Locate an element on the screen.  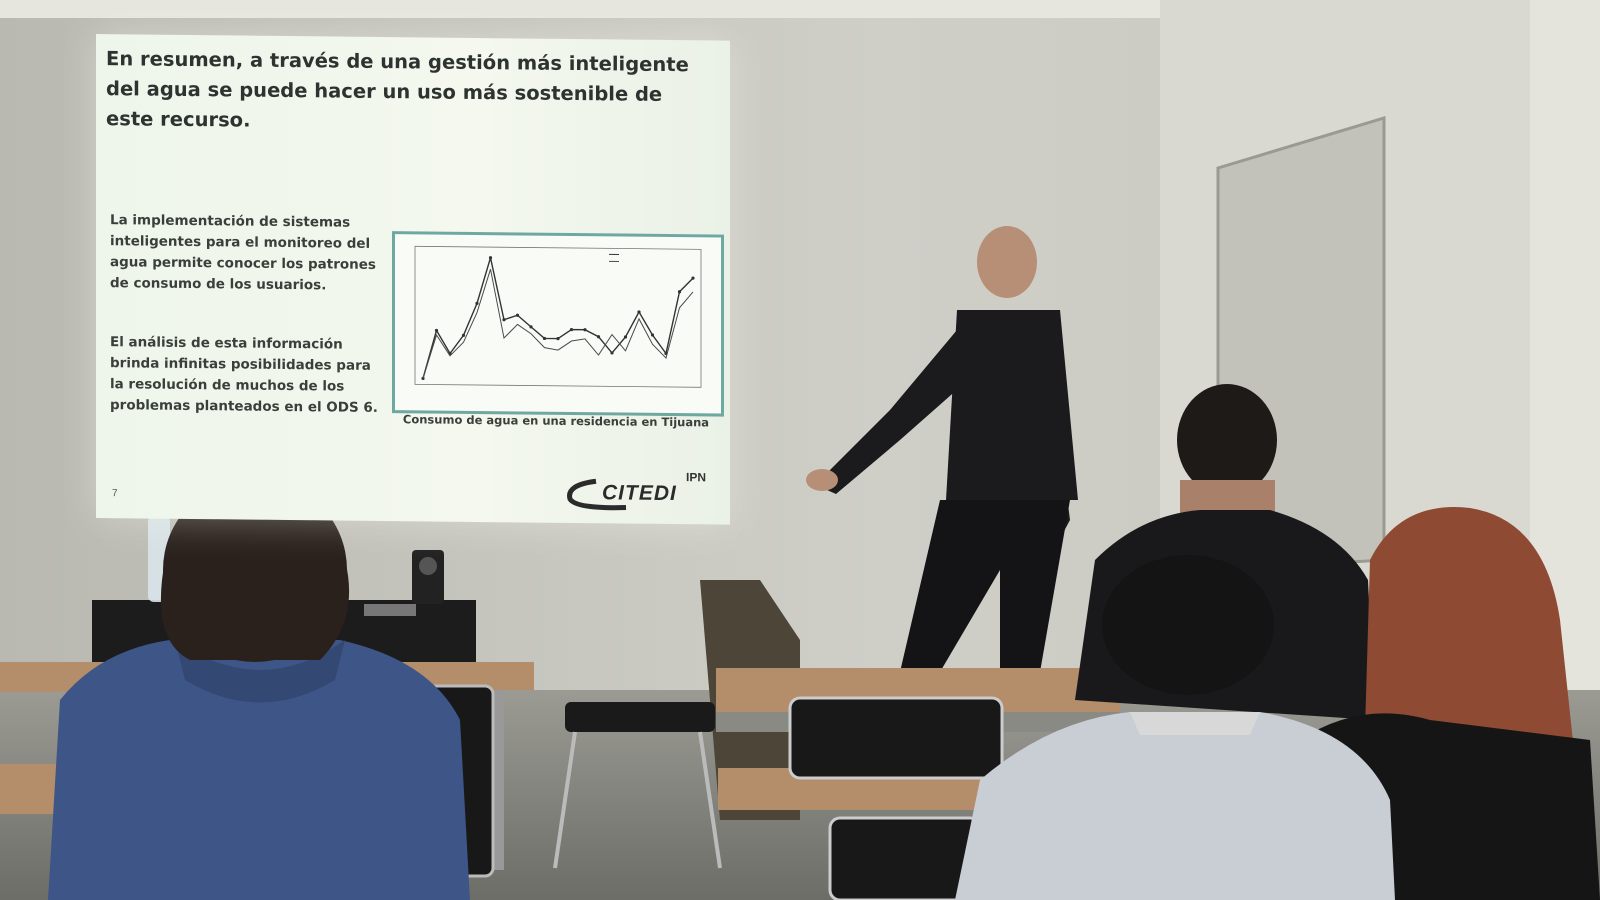
speaker-cone is located at coordinates (428, 566).